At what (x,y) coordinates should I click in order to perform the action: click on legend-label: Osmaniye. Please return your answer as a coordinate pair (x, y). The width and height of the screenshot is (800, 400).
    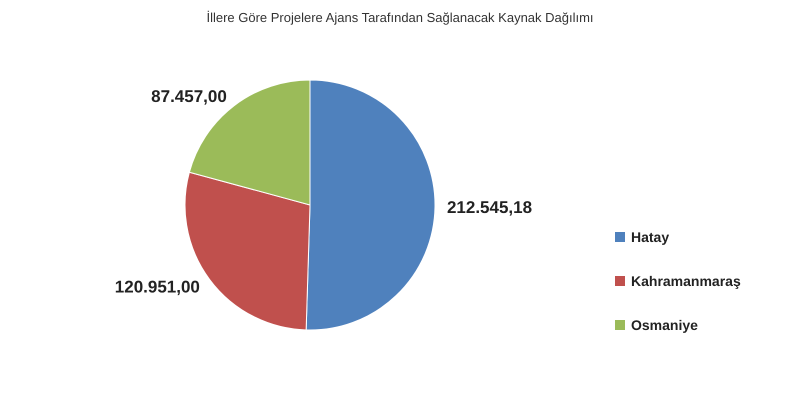
    Looking at the image, I should click on (664, 325).